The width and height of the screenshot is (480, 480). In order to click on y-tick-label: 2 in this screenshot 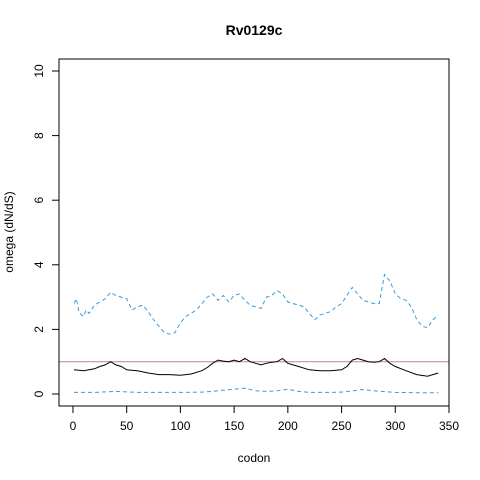, I will do `click(39, 329)`.